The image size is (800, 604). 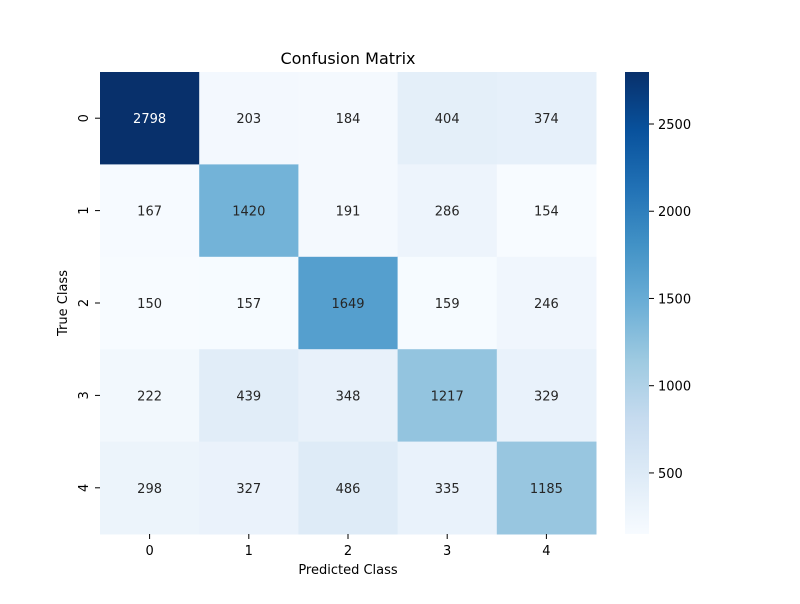 I want to click on cell-annotation: 404, so click(x=447, y=119).